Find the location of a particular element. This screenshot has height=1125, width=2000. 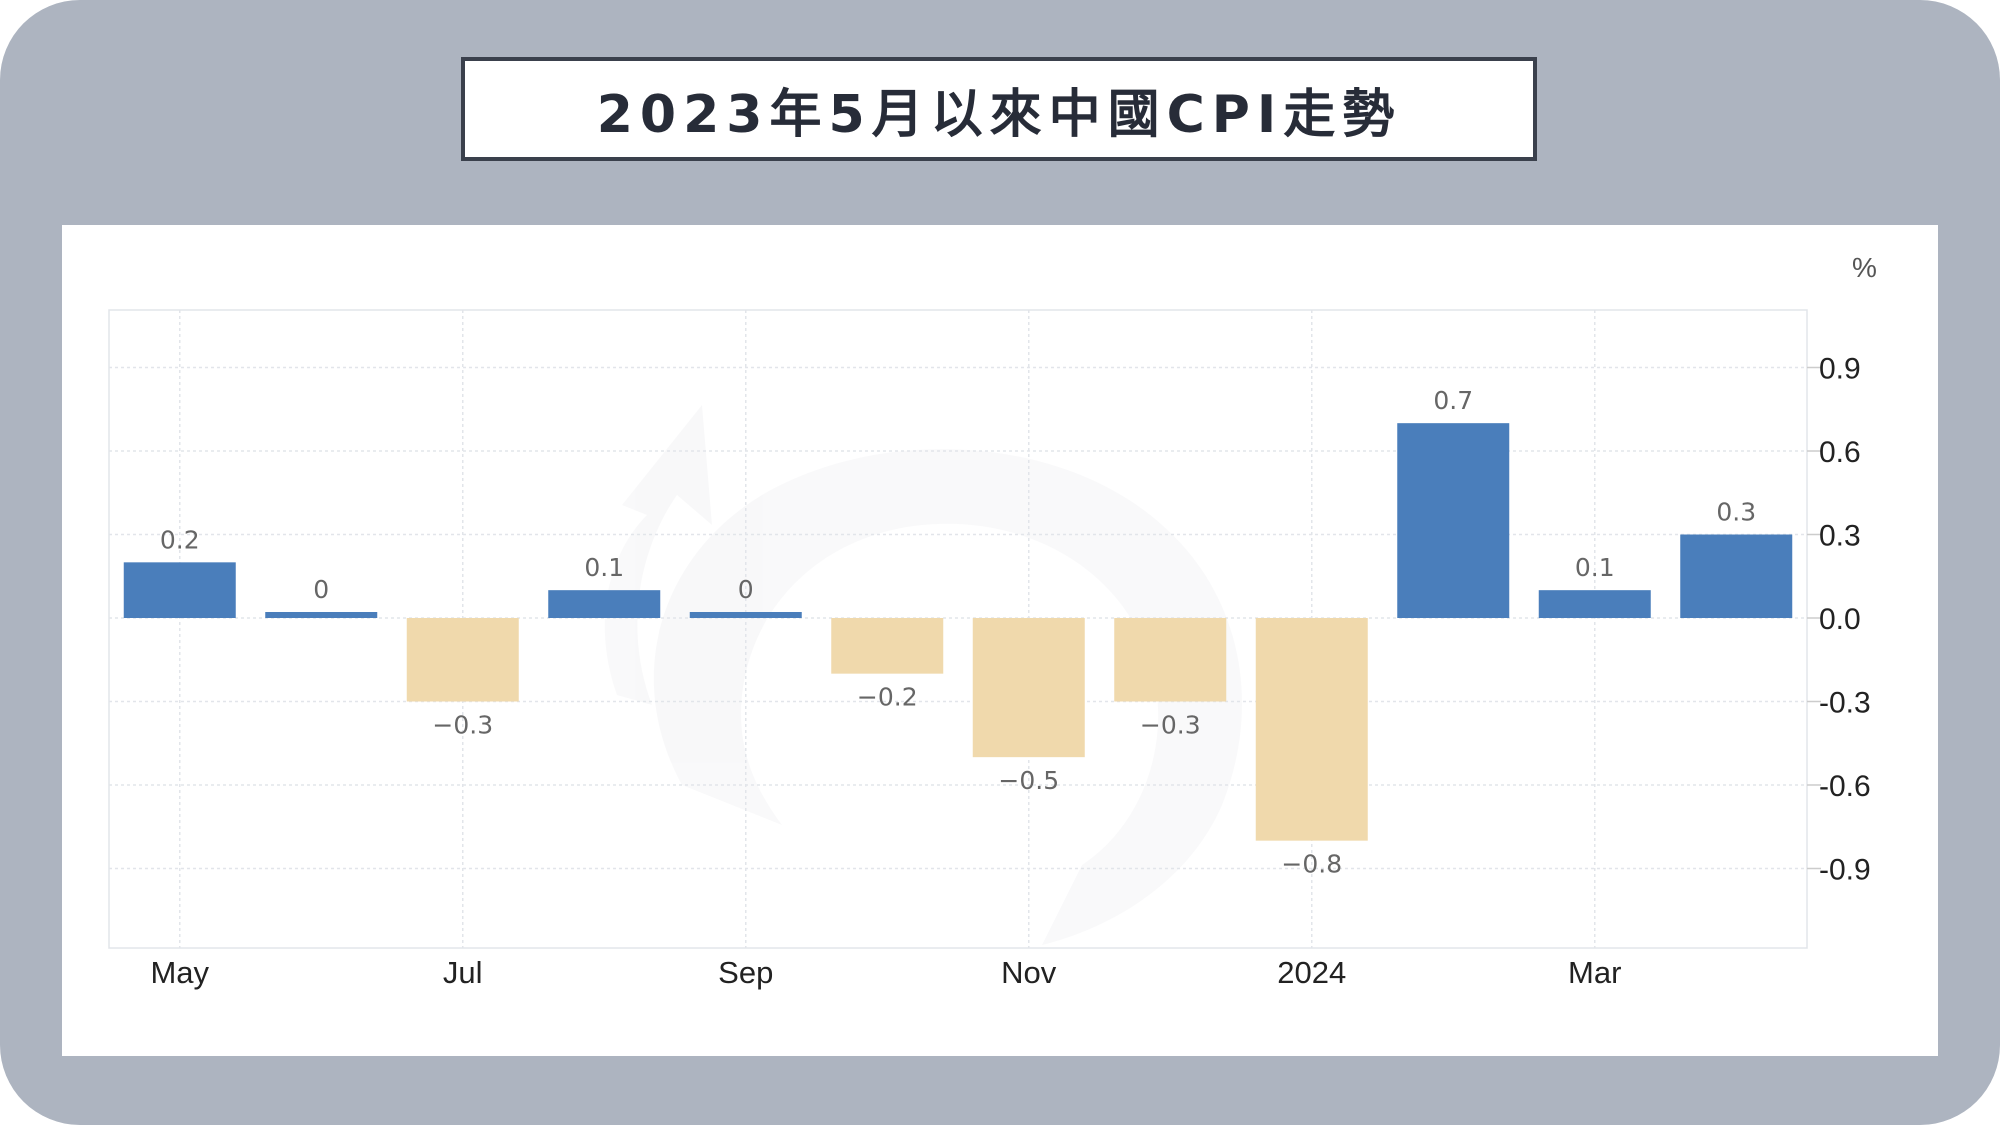

x-tick-label: Jul is located at coordinates (463, 972).